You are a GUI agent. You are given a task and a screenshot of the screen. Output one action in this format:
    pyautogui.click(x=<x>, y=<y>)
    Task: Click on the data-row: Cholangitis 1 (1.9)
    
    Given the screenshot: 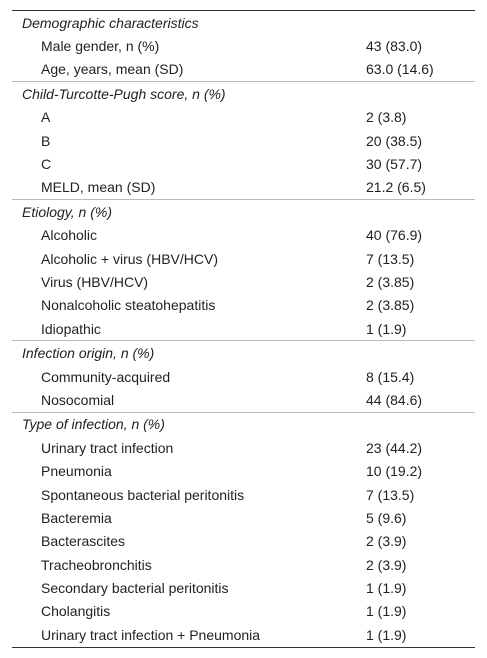 What is the action you would take?
    pyautogui.click(x=243, y=611)
    